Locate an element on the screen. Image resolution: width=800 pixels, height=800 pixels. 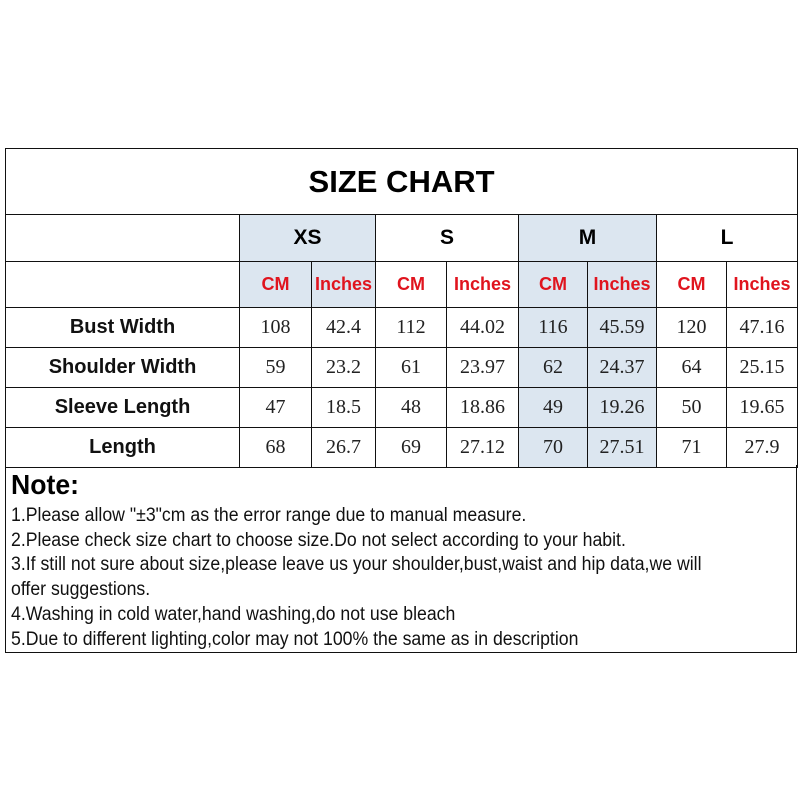
cell: 61 is located at coordinates (411, 367).